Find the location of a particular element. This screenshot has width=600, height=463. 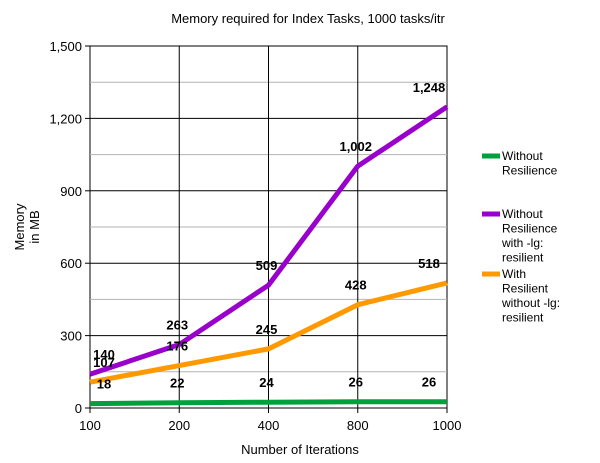

data-label-s3-5: 518 is located at coordinates (429, 263).